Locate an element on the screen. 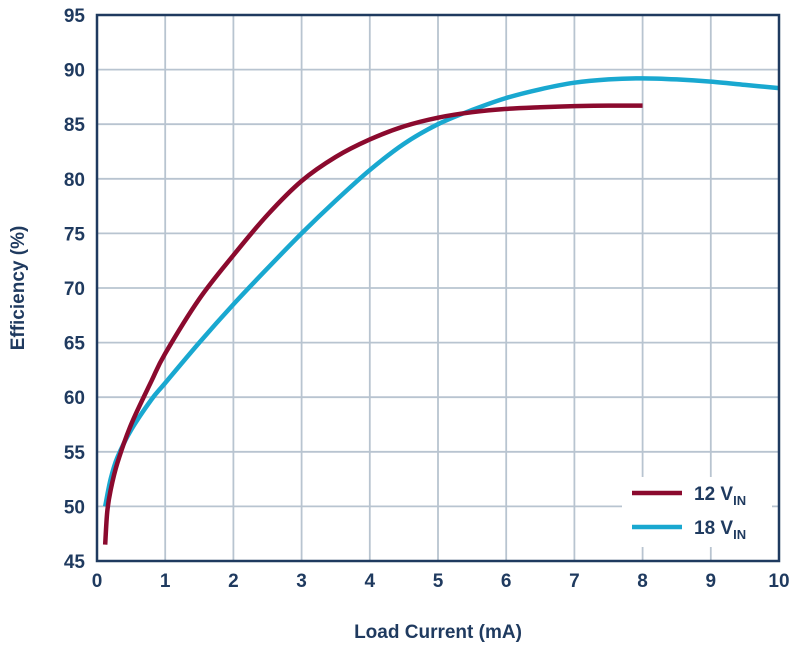  x-tick-label: 7 is located at coordinates (574, 581).